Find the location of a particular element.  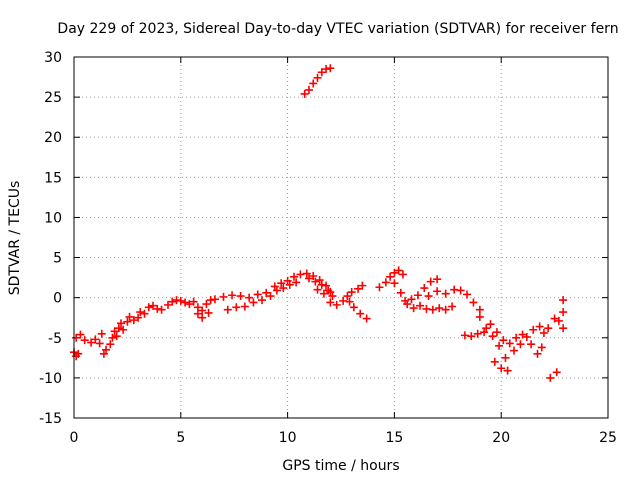

y-tick-label: -15 is located at coordinates (50, 419).